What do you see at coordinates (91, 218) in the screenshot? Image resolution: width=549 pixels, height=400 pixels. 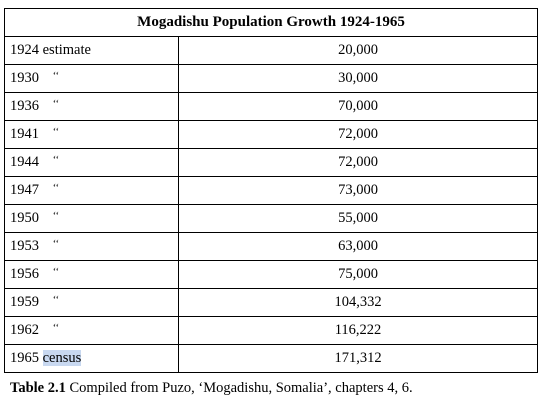 I see `year-cell: 1950 ‘‘` at bounding box center [91, 218].